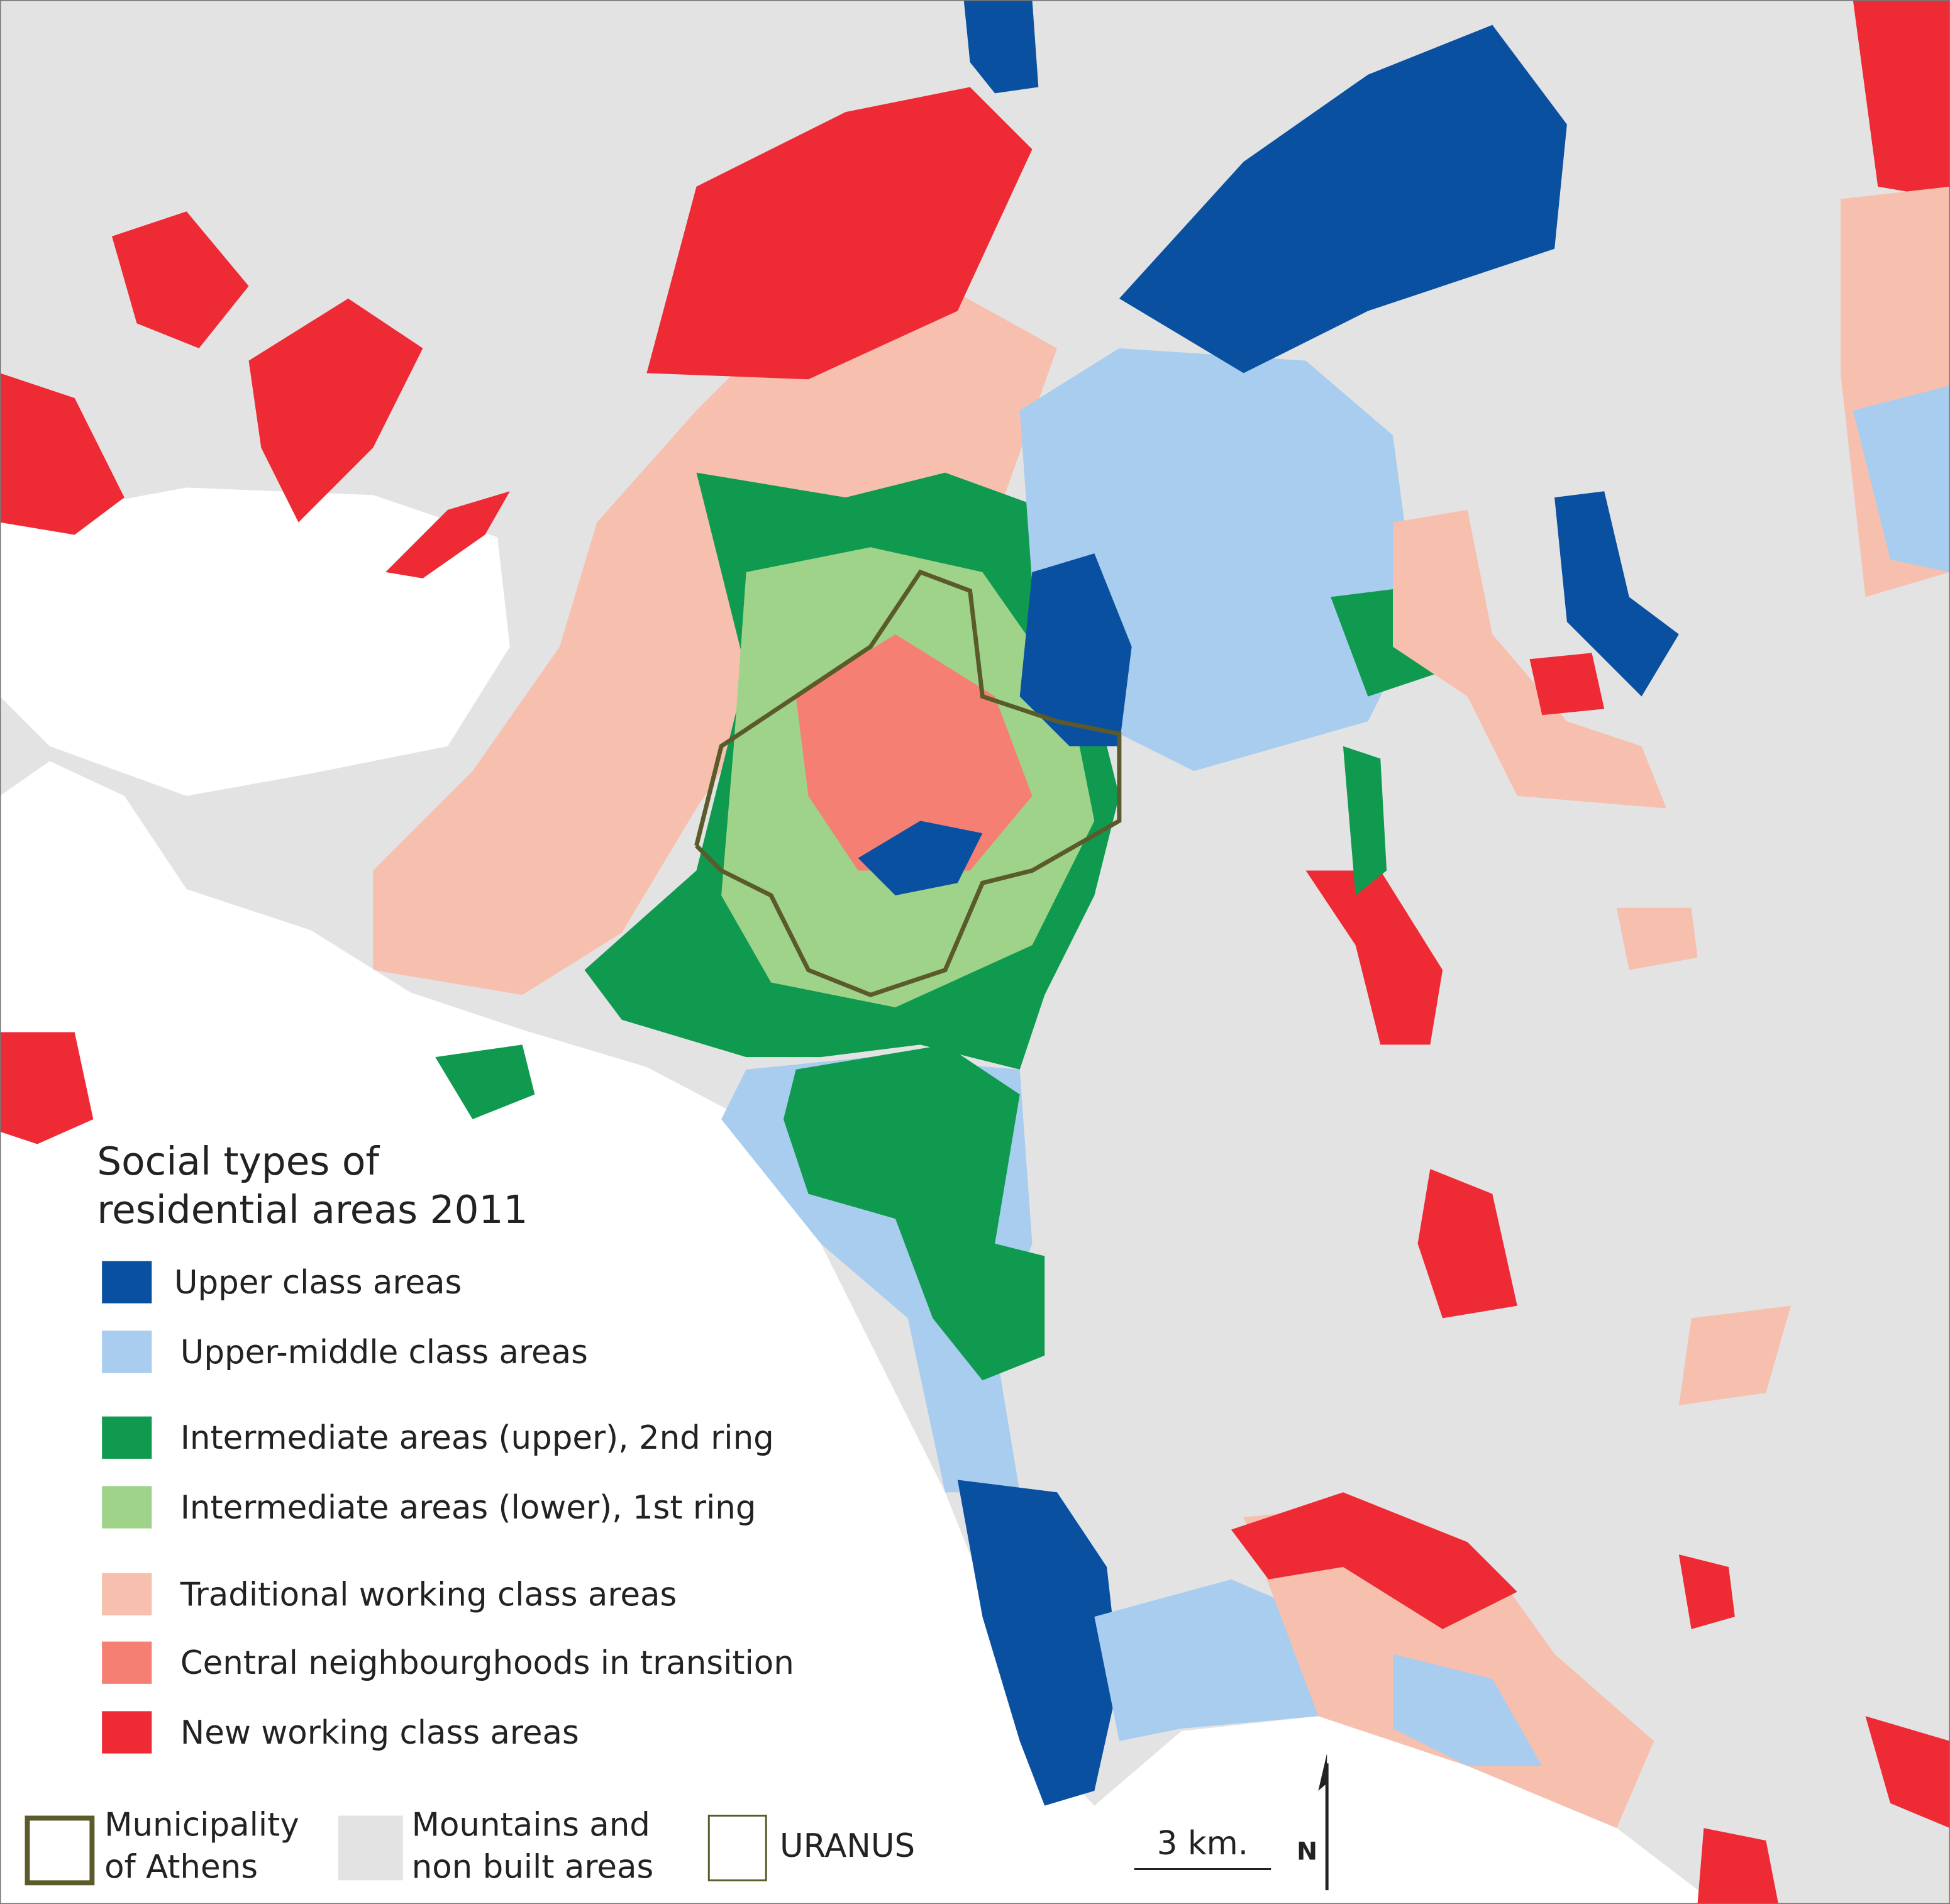 The image size is (1950, 1904). What do you see at coordinates (1307, 1851) in the screenshot?
I see `north-label: N` at bounding box center [1307, 1851].